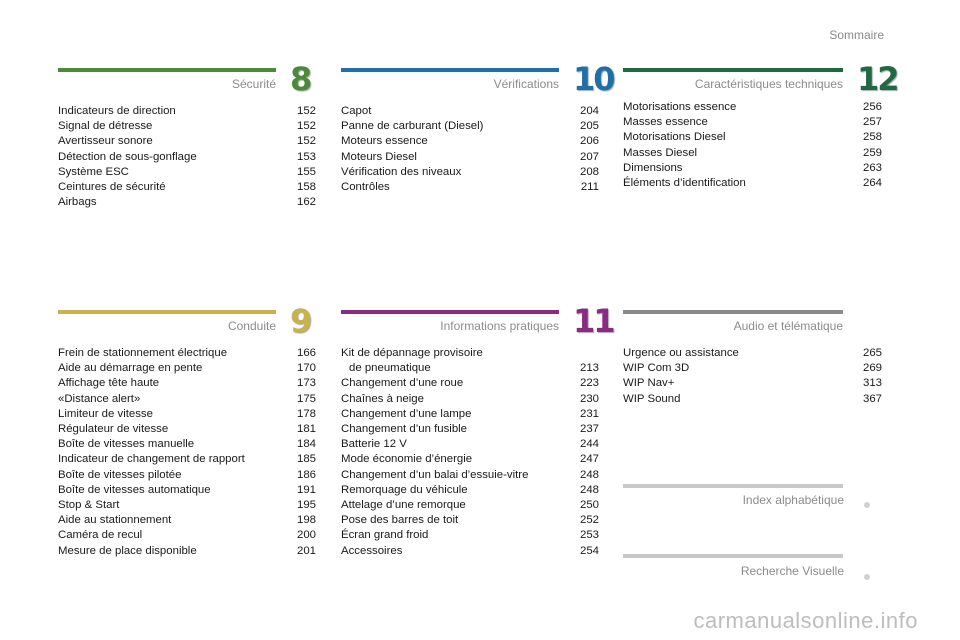 Image resolution: width=960 pixels, height=640 pixels. Describe the element at coordinates (120, 474) in the screenshot. I see `toc-entry-label: Boîte de vitesses pilotée` at that location.